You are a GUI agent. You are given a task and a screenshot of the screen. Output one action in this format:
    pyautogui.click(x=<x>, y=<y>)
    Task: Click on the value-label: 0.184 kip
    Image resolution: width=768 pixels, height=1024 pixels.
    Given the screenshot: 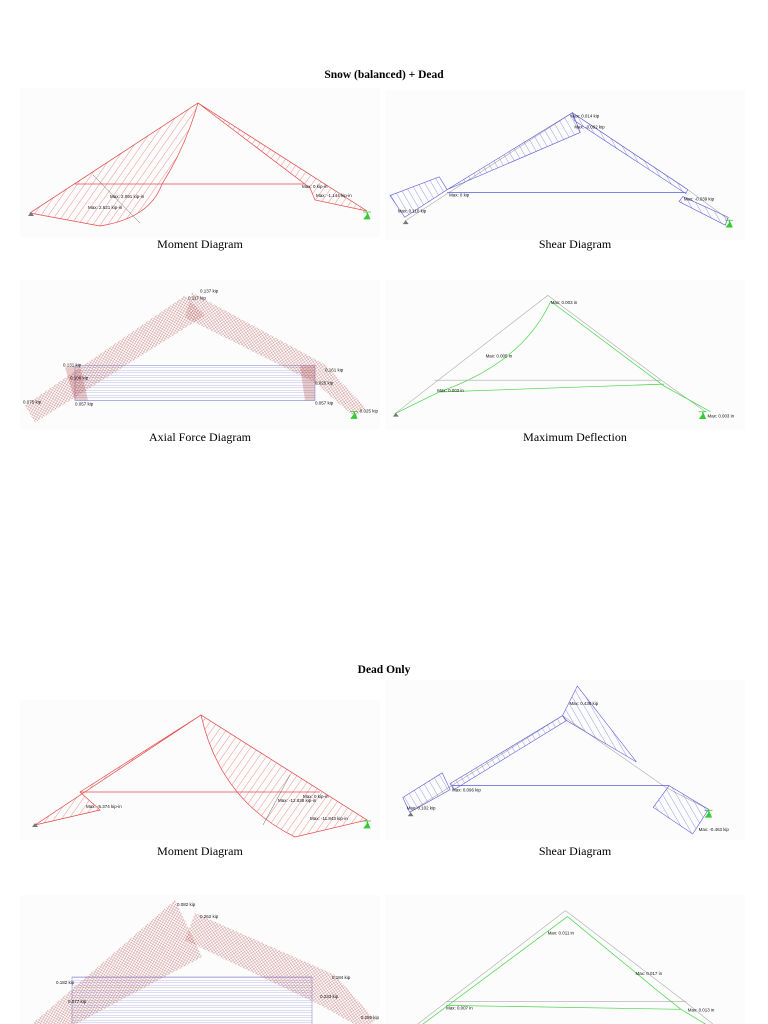 What is the action you would take?
    pyautogui.click(x=341, y=977)
    